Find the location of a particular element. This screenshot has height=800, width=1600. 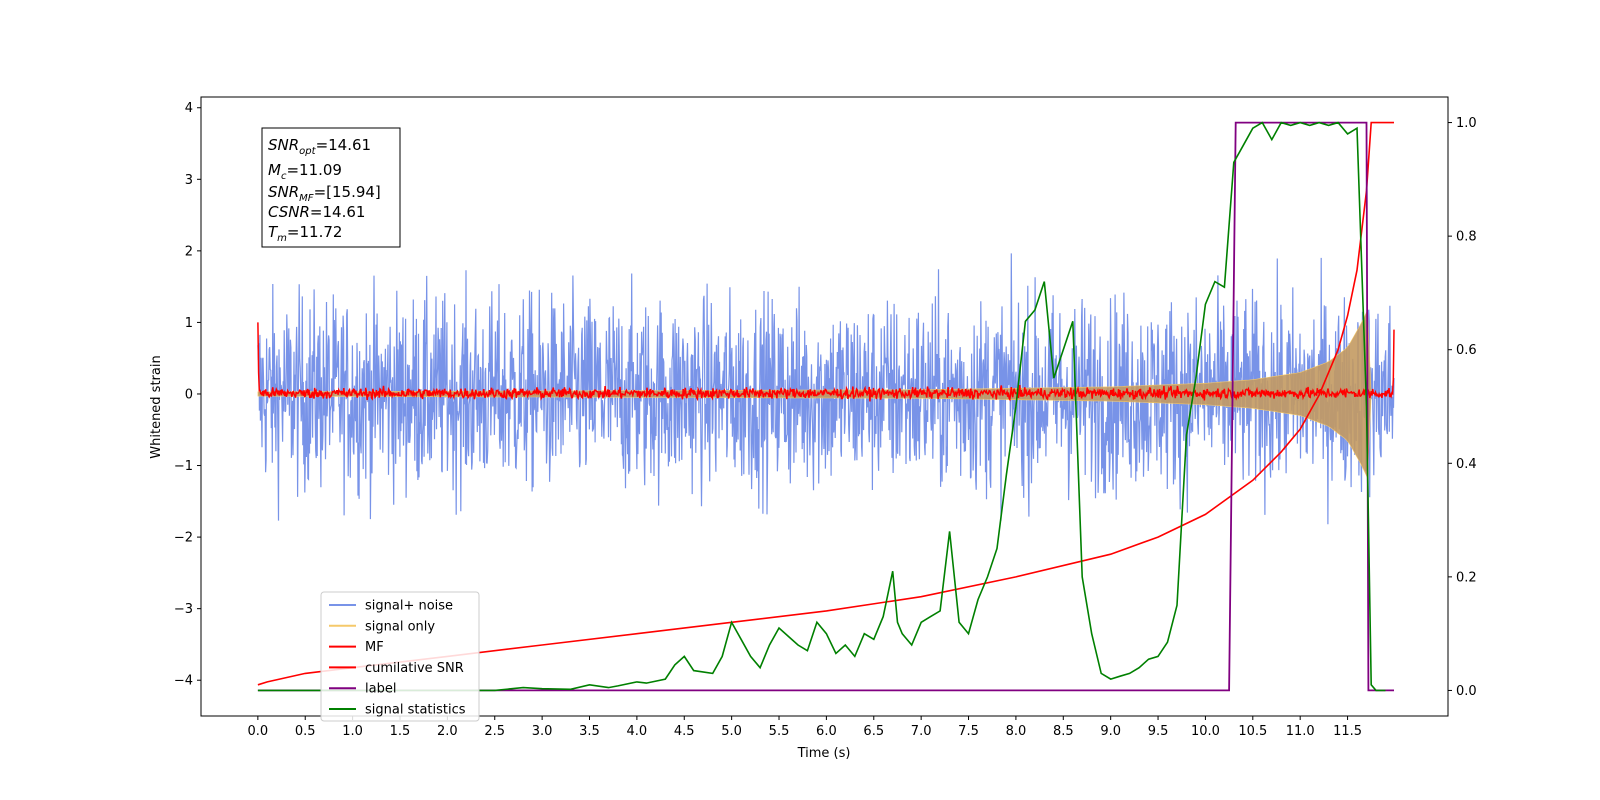

x-tick-label: 7.0 is located at coordinates (921, 731).